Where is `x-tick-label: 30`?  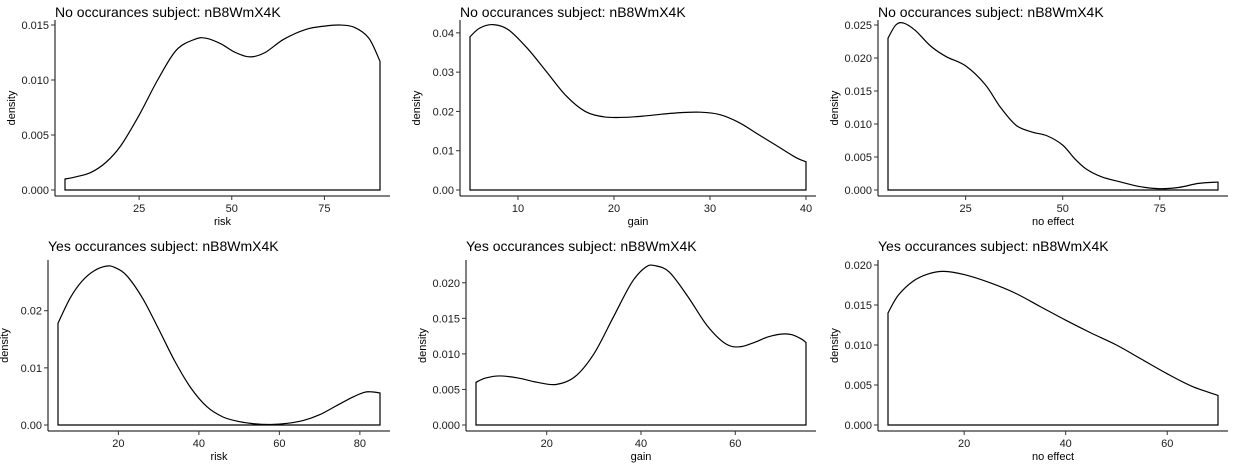
x-tick-label: 30 is located at coordinates (710, 209).